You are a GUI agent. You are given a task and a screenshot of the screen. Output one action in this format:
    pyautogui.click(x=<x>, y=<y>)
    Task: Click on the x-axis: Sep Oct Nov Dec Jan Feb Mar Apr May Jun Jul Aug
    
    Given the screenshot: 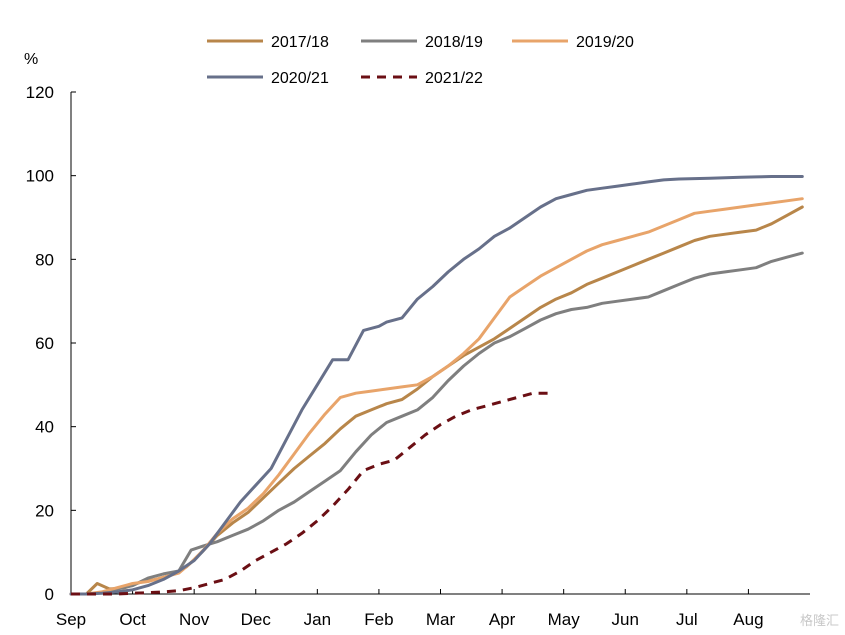 What is the action you would take?
    pyautogui.click(x=433, y=609)
    